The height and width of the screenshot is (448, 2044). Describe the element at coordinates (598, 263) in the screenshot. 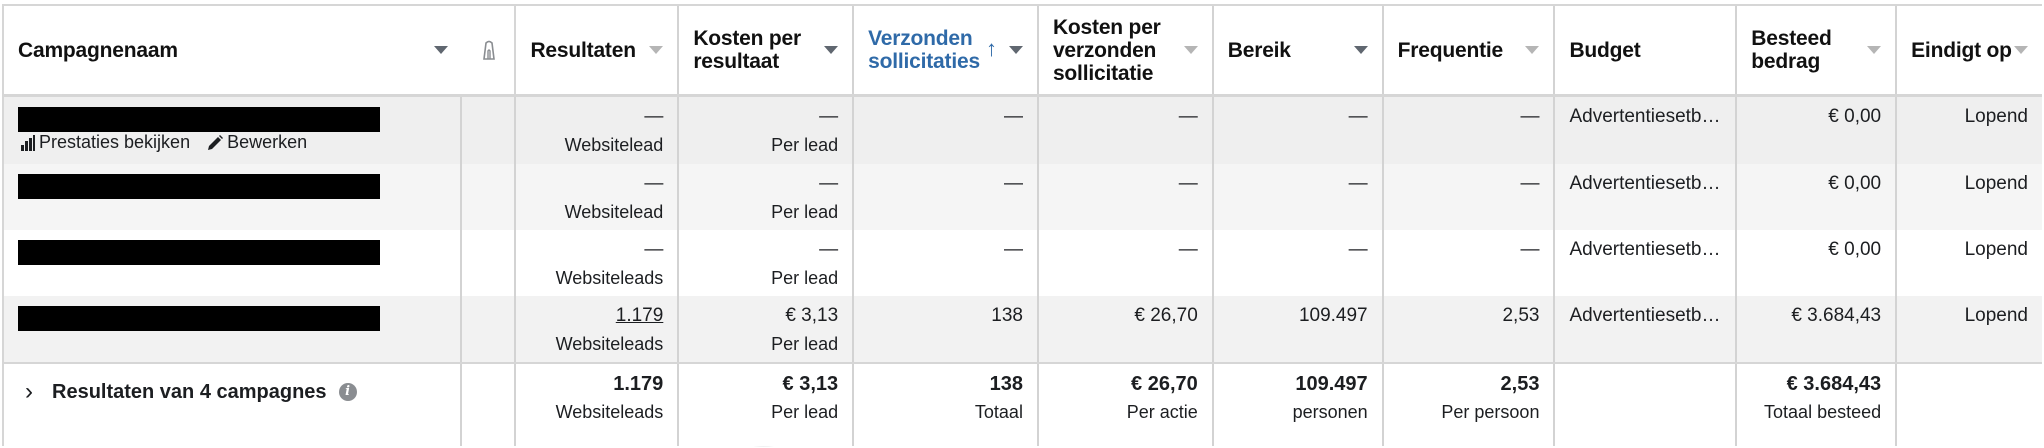

I see `results-cell: — Websiteleads` at that location.